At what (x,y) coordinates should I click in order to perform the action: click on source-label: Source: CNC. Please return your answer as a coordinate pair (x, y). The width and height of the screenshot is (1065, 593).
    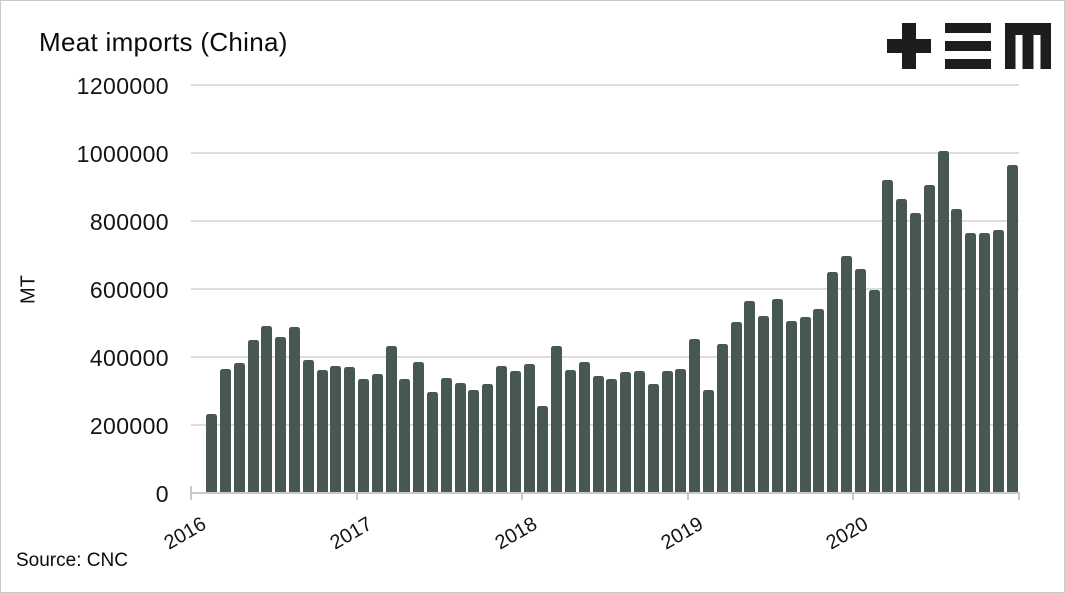
    Looking at the image, I should click on (72, 560).